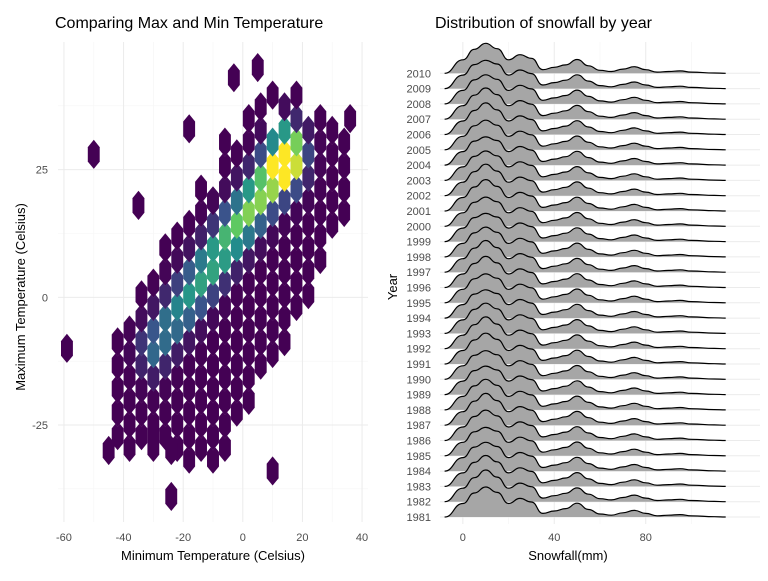 The image size is (768, 581). I want to click on hexbin-x-tick-label: 0, so click(243, 538).